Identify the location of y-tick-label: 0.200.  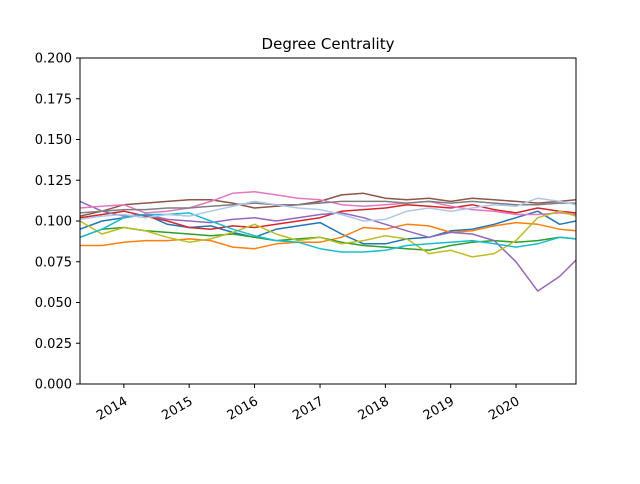
(53, 59).